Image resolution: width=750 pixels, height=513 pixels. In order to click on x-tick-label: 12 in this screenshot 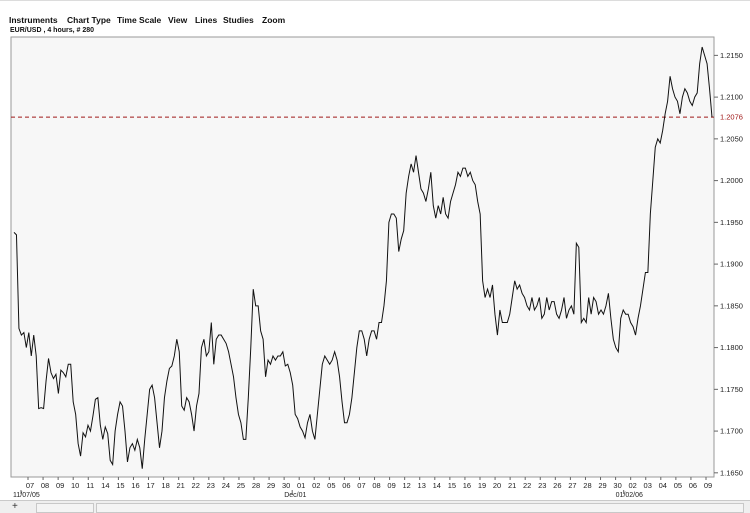, I will do `click(406, 485)`.